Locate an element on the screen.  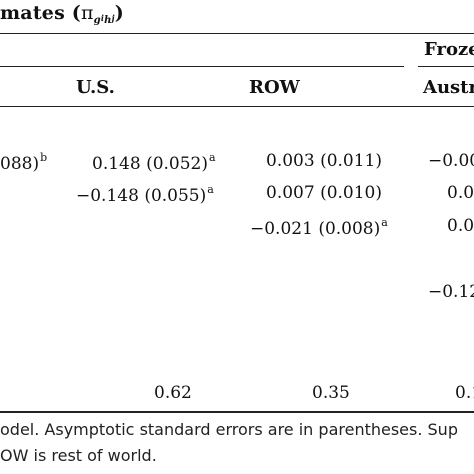
table-row-2-row: 0.007 (0.010) is located at coordinates (324, 193).